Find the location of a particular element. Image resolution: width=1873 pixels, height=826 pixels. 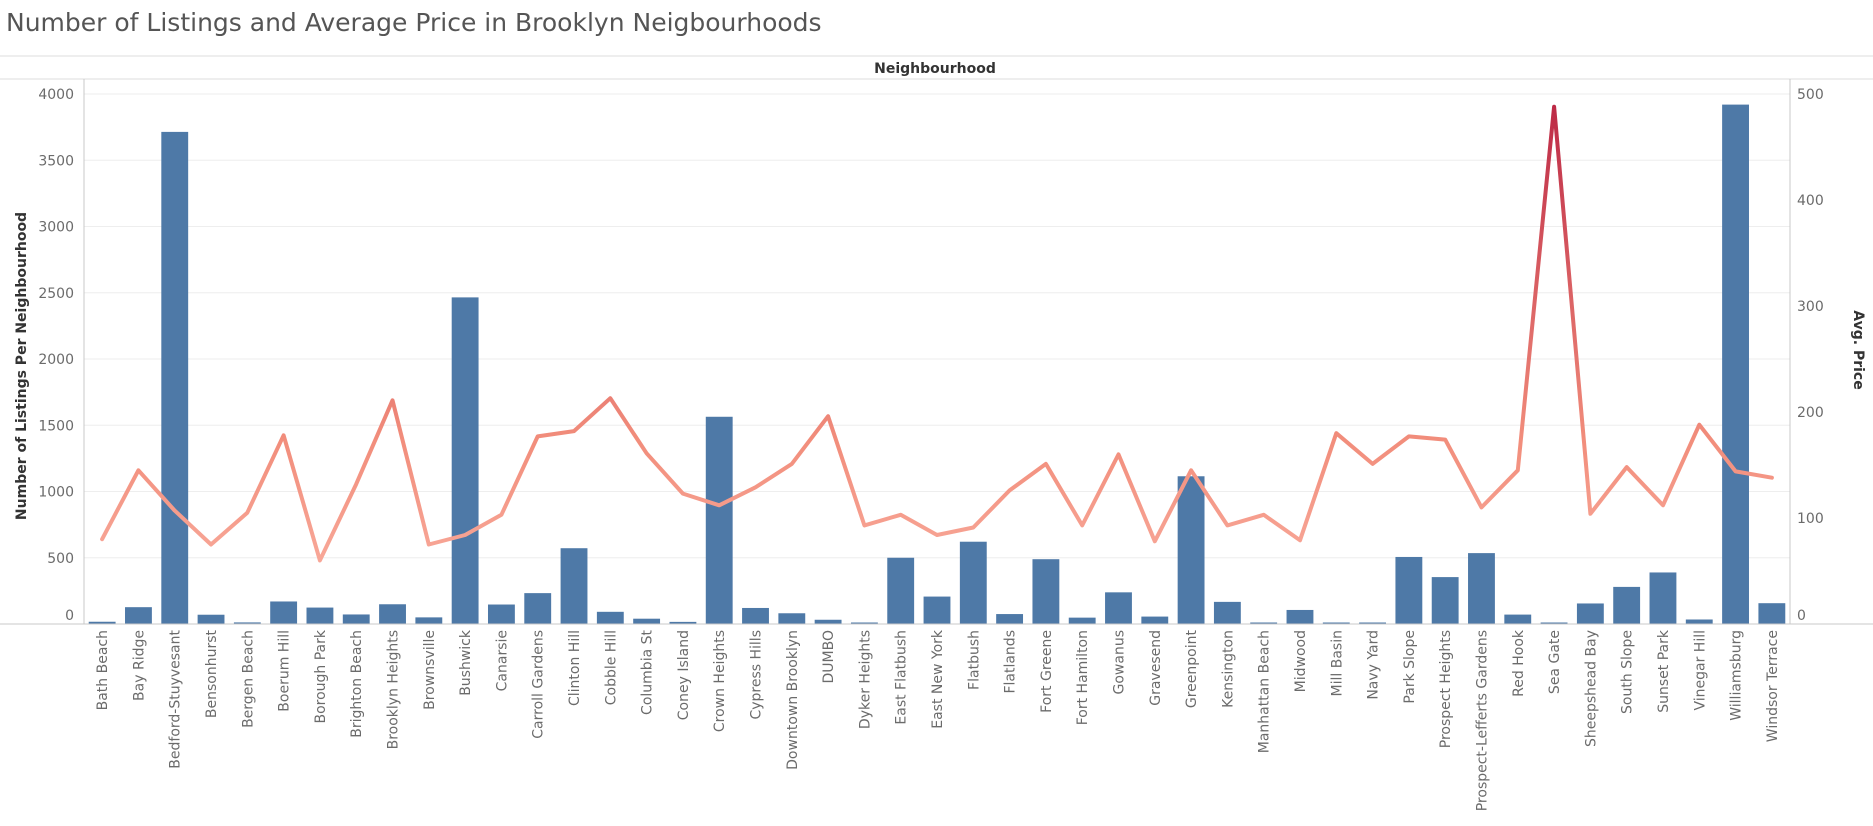

category-label: Manhattan Beach is located at coordinates (1265, 691).